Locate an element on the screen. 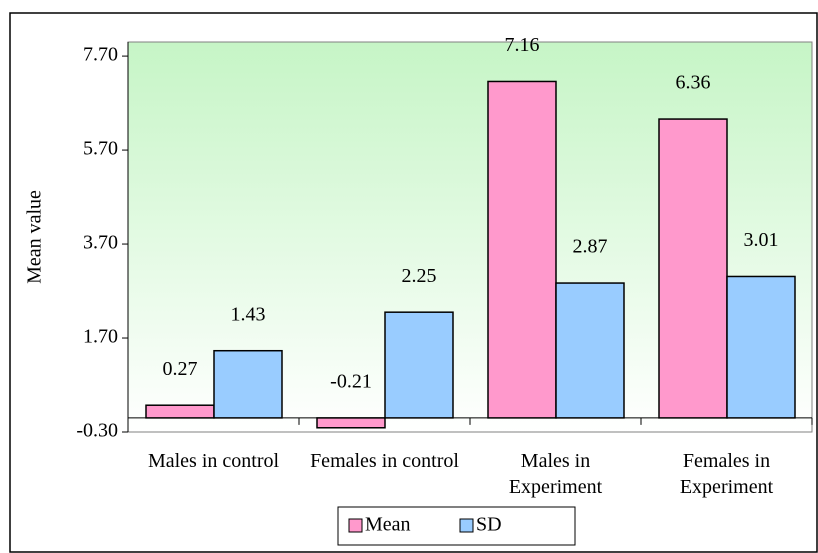 The height and width of the screenshot is (553, 818). value-label: 6.36 is located at coordinates (693, 83).